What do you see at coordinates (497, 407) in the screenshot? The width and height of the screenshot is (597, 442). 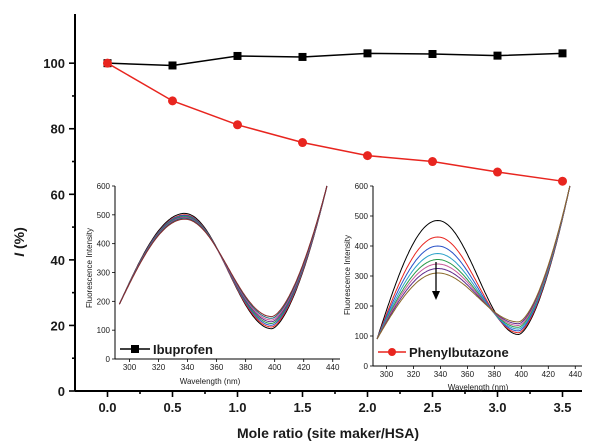 I see `x-tick-label: 3.0` at bounding box center [497, 407].